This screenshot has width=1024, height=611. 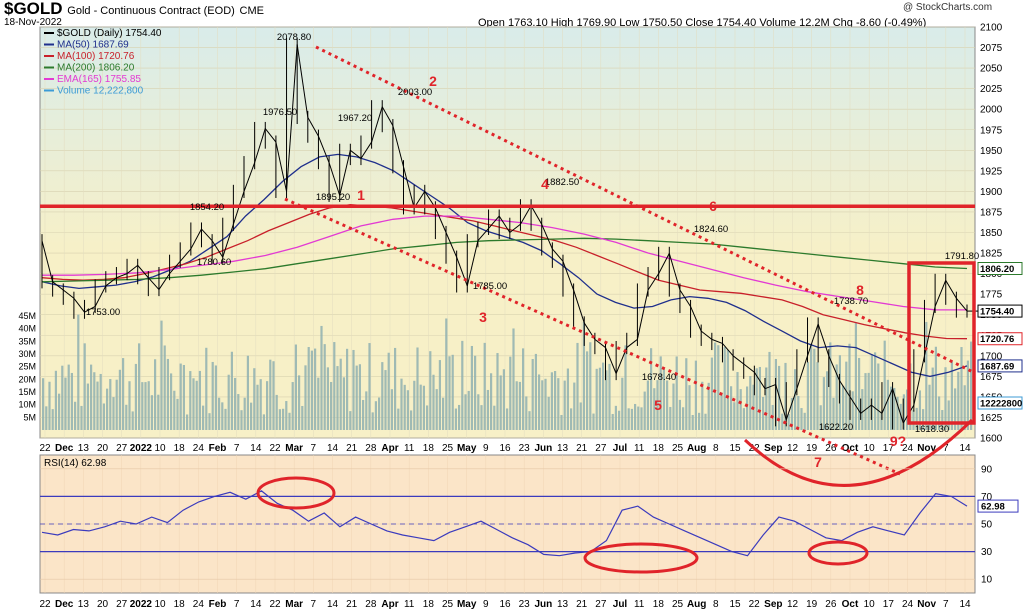 What do you see at coordinates (987, 469) in the screenshot?
I see `rsi-y-tick-label: 90` at bounding box center [987, 469].